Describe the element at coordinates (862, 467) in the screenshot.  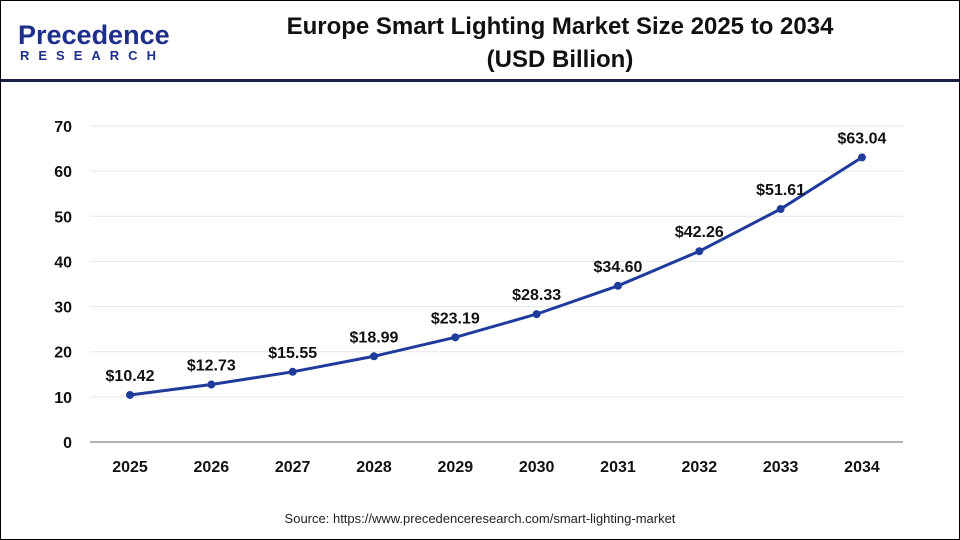
I see `x-tick-label: 2034` at that location.